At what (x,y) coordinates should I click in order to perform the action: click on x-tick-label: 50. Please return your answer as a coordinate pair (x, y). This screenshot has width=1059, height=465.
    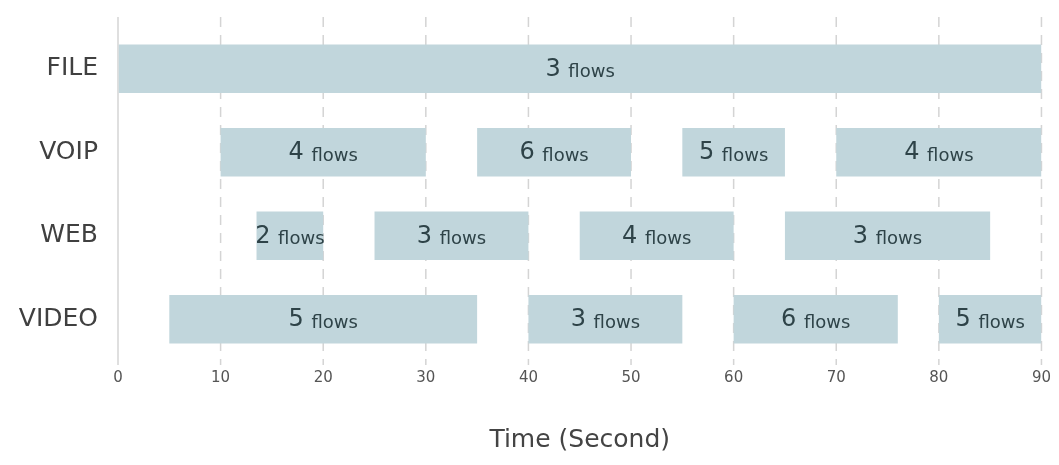
    Looking at the image, I should click on (631, 376).